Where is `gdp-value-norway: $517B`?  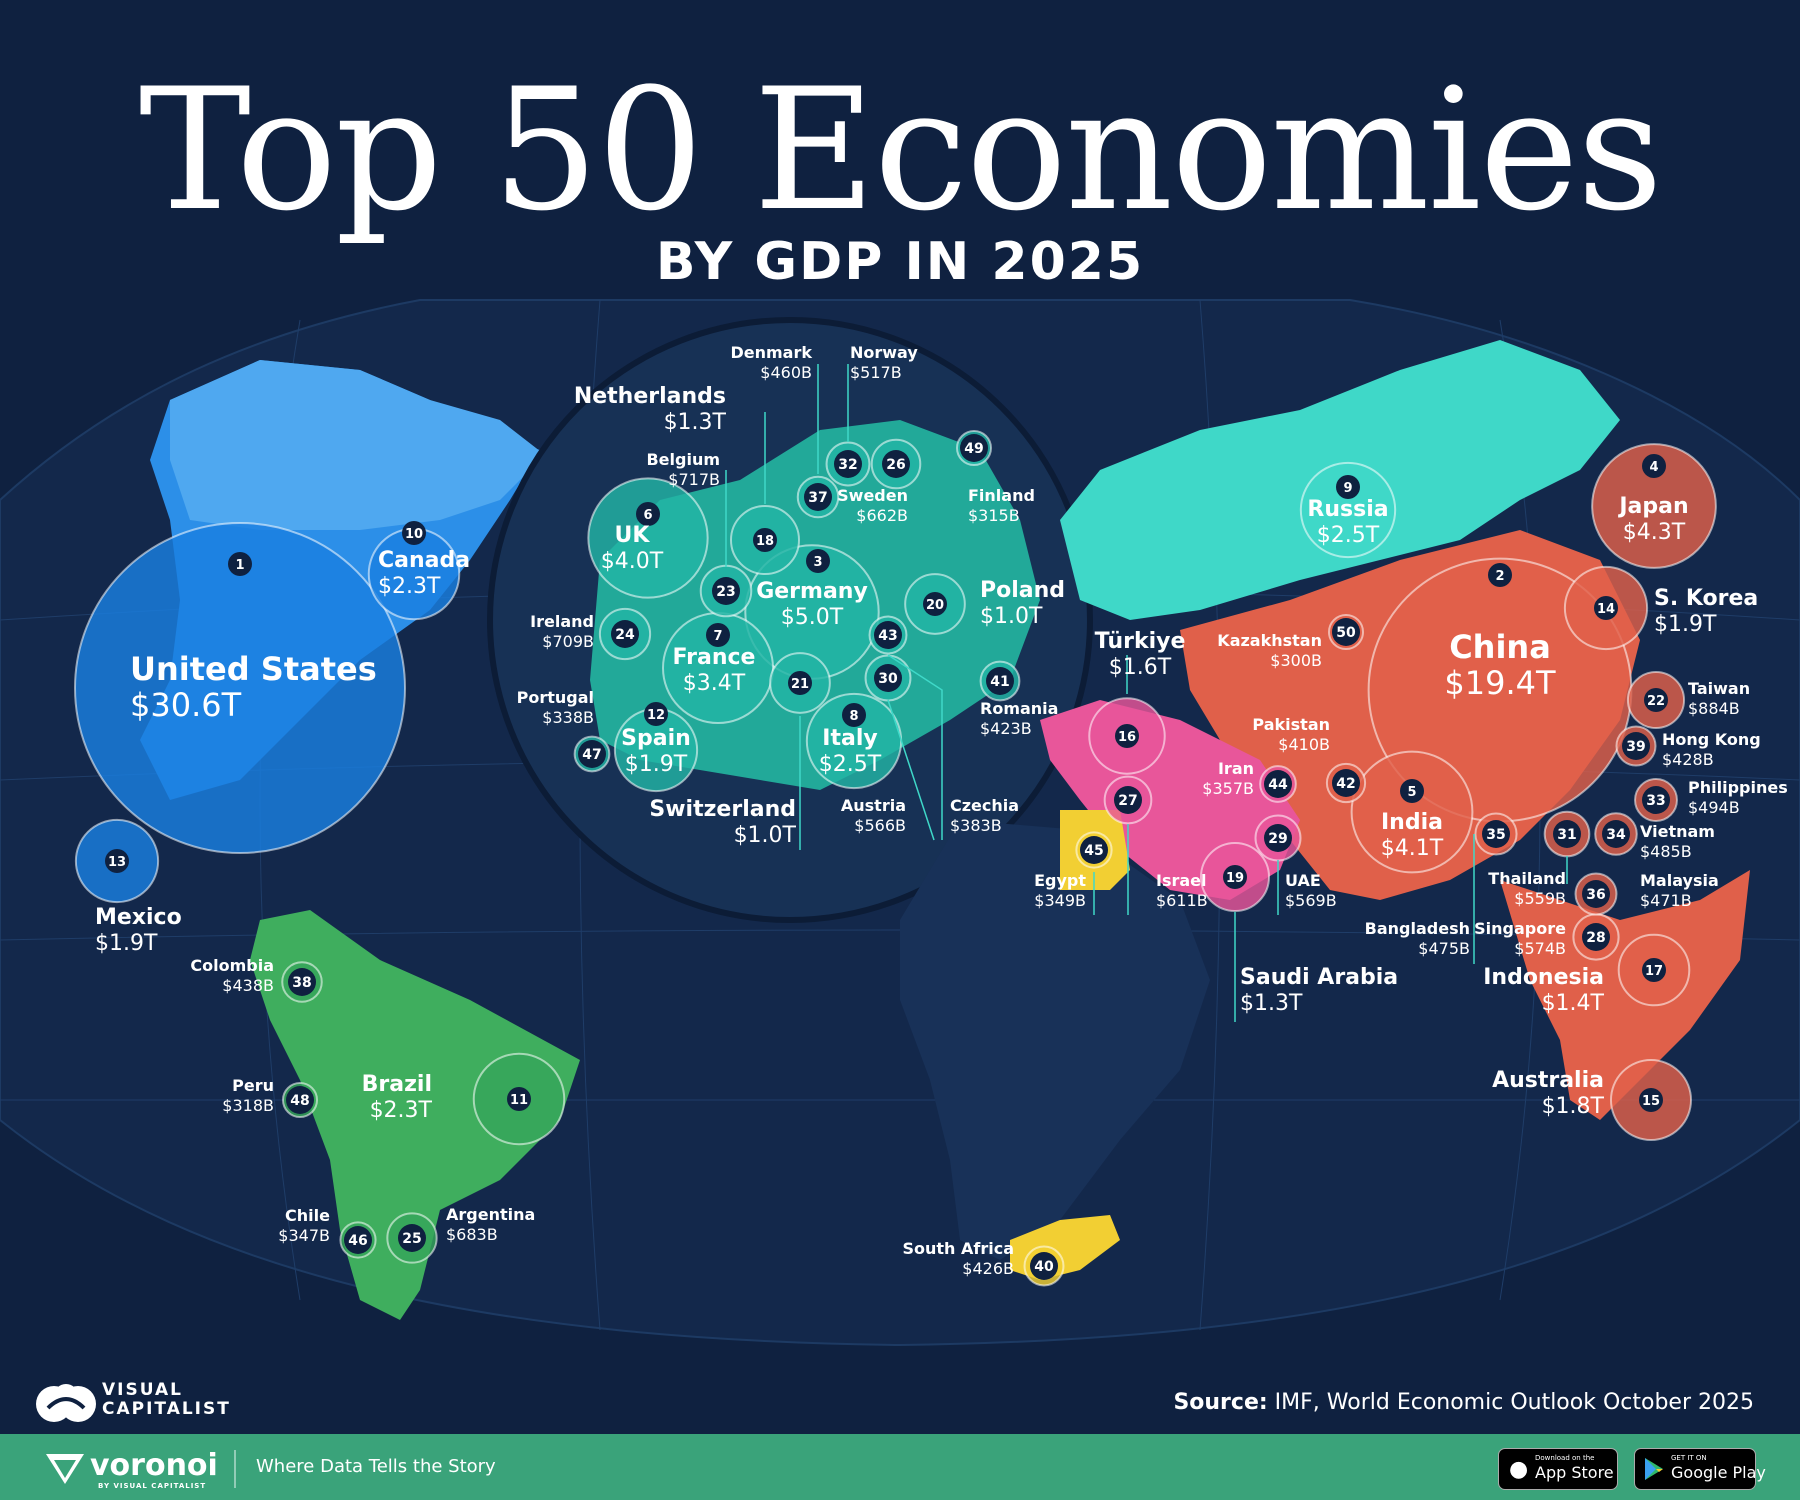
gdp-value-norway: $517B is located at coordinates (876, 372).